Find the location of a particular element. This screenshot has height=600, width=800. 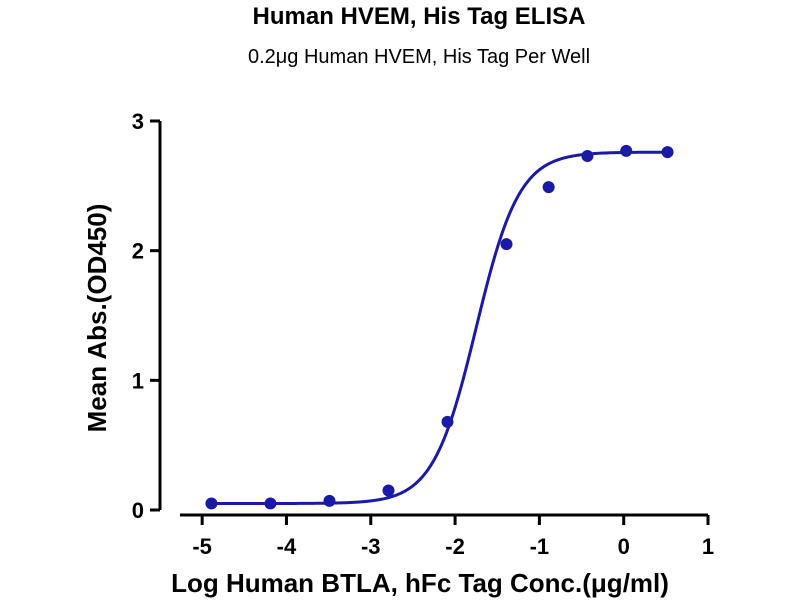

chart-subtitle: 0.2μg Human HVEM, His Tag Per Well is located at coordinates (419, 57).